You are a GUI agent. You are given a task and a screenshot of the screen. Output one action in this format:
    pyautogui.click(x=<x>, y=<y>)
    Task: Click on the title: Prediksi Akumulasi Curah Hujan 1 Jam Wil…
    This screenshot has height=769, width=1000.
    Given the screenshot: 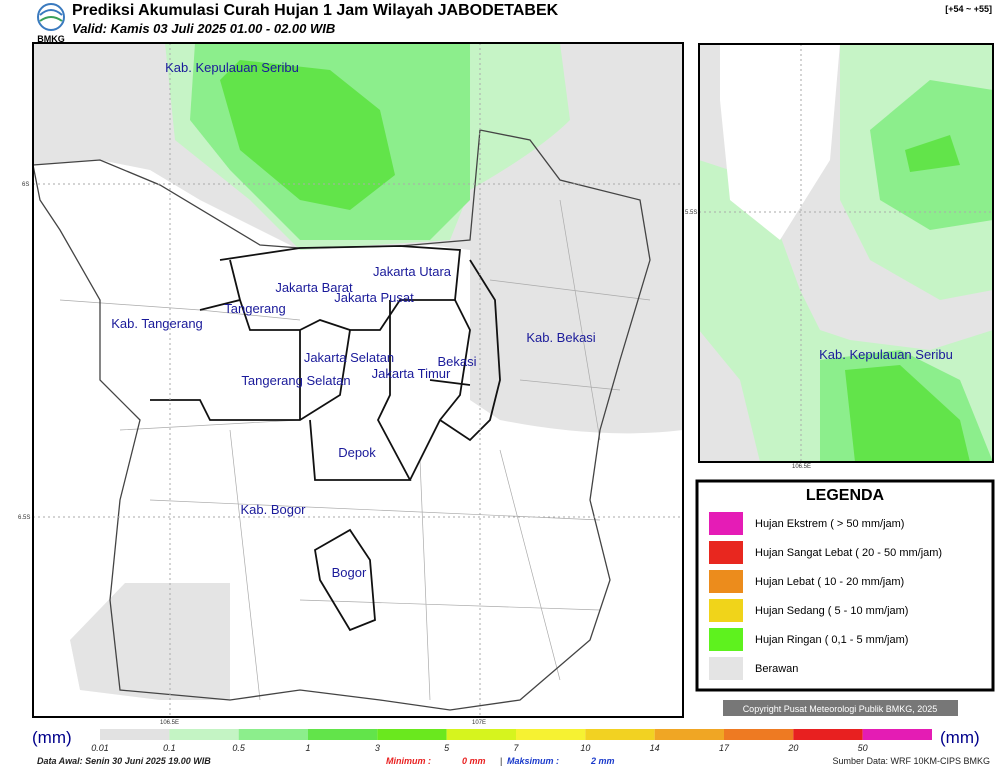 What is the action you would take?
    pyautogui.click(x=315, y=10)
    